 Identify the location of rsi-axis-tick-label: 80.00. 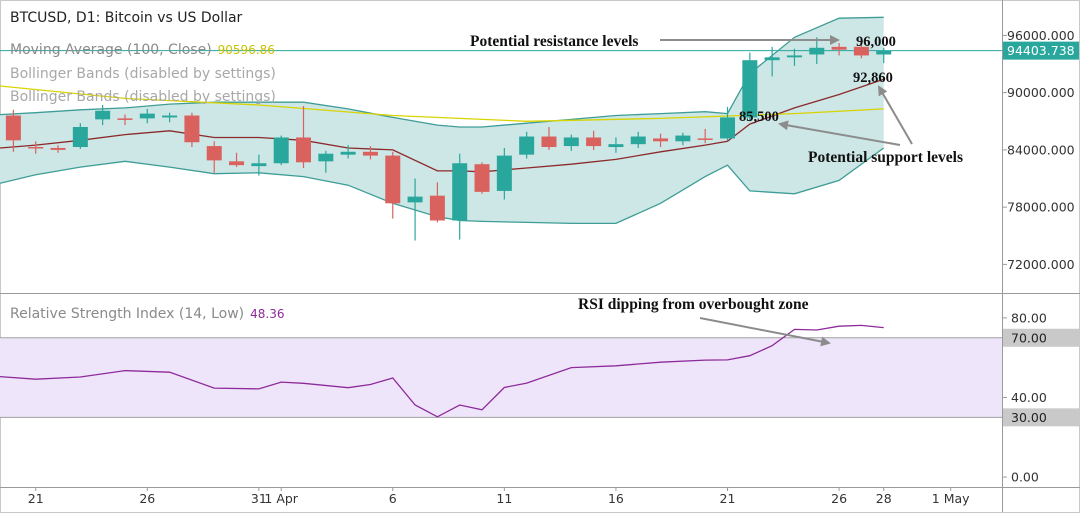
(1029, 317).